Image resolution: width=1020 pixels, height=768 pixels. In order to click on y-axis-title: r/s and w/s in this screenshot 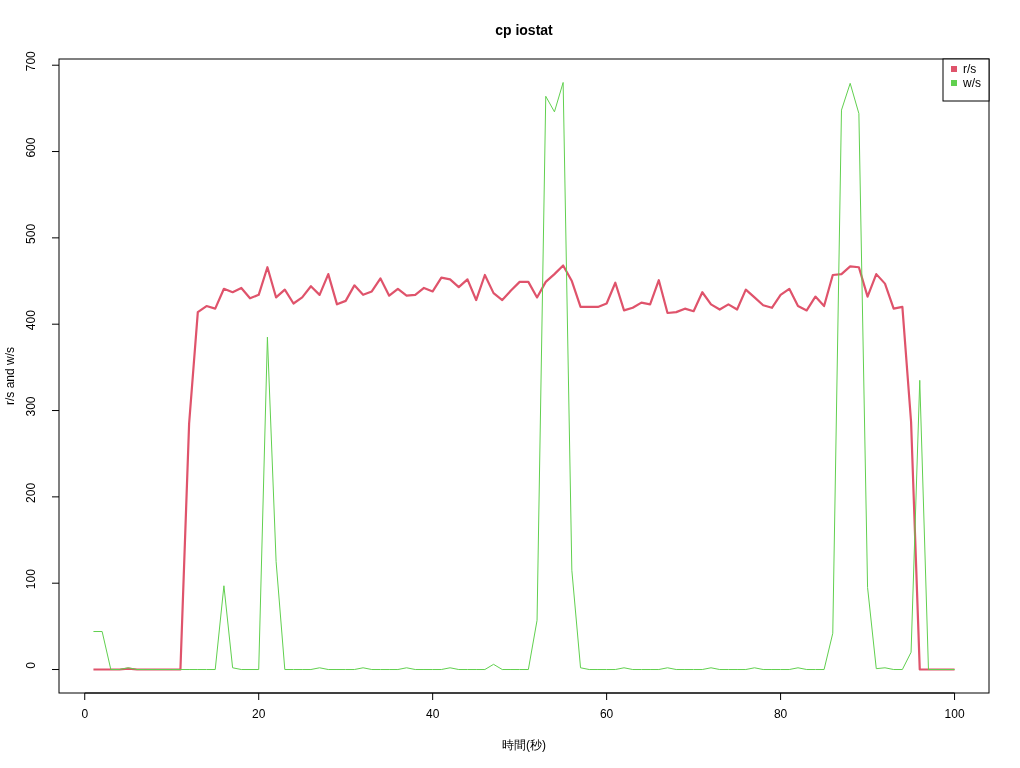, I will do `click(10, 376)`.